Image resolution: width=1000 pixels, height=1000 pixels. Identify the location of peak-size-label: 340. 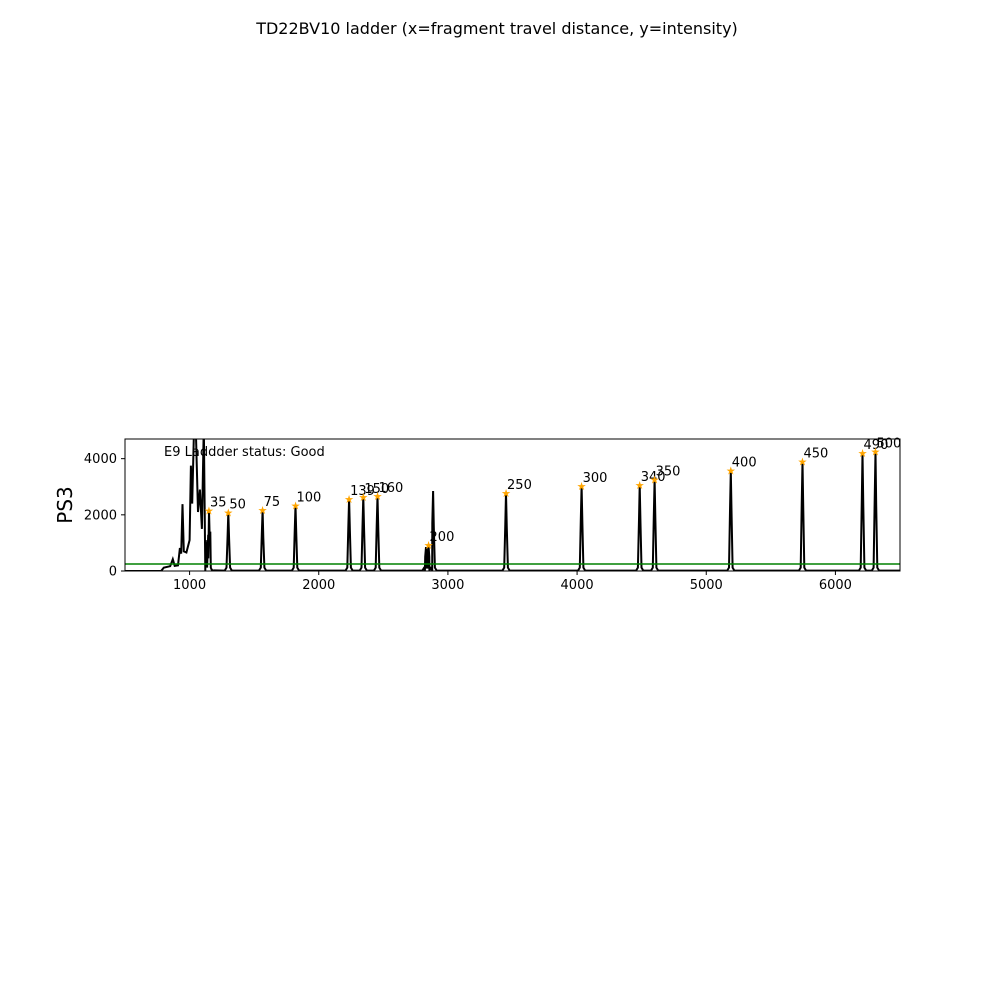
(653, 477).